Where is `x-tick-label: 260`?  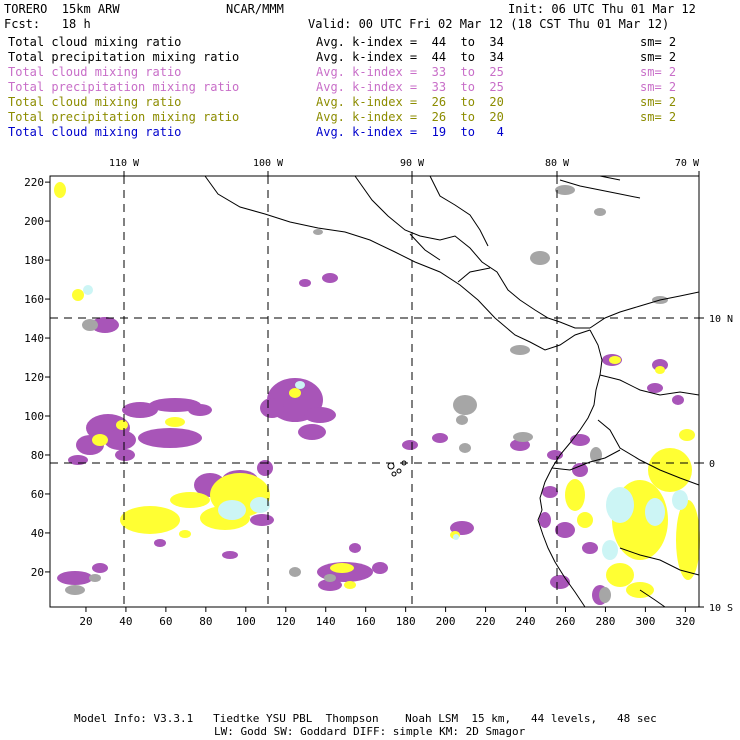 x-tick-label: 260 is located at coordinates (566, 621).